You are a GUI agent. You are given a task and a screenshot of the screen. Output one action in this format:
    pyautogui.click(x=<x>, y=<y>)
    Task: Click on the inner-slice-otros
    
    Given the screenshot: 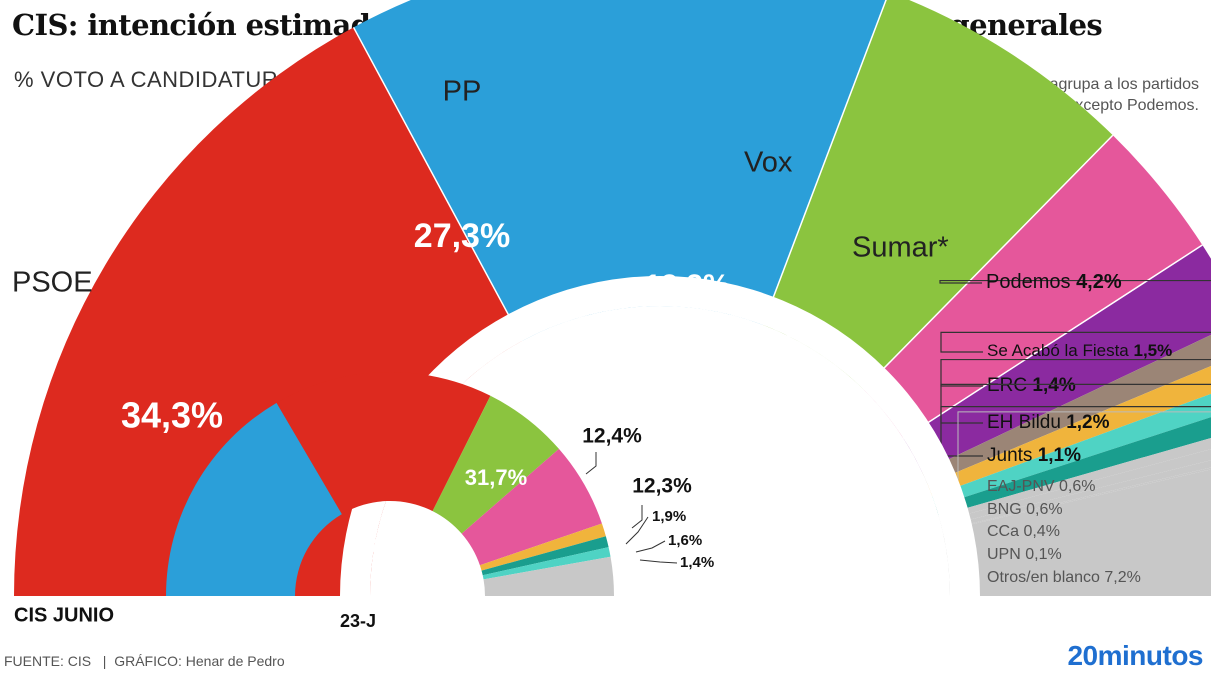 What is the action you would take?
    pyautogui.click(x=548, y=576)
    